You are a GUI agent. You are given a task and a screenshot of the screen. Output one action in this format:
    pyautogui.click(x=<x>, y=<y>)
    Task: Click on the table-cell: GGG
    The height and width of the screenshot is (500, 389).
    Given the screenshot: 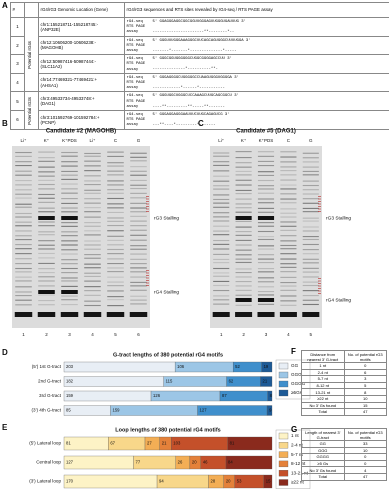 What is the action you would take?
    pyautogui.click(x=323, y=450)
    